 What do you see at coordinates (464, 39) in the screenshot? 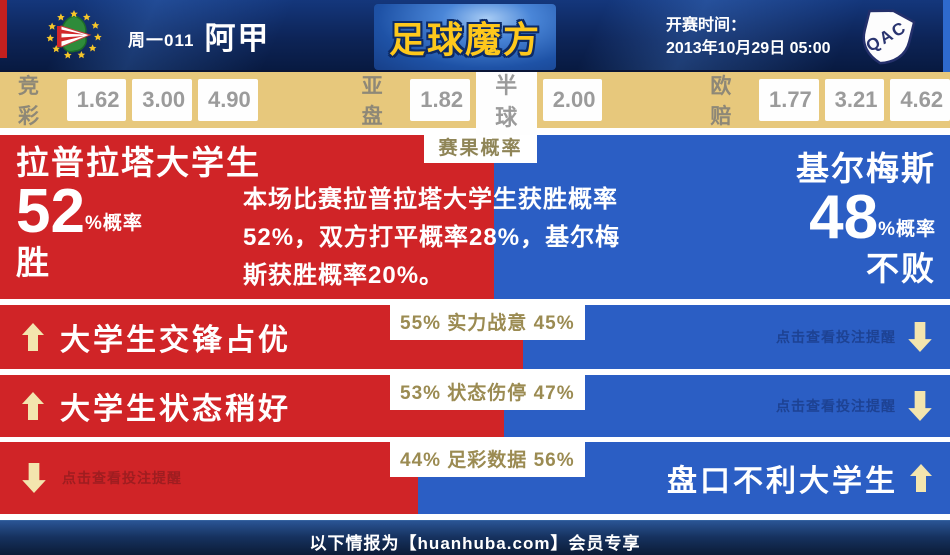
I see `brand-logo: 足球魔方` at bounding box center [464, 39].